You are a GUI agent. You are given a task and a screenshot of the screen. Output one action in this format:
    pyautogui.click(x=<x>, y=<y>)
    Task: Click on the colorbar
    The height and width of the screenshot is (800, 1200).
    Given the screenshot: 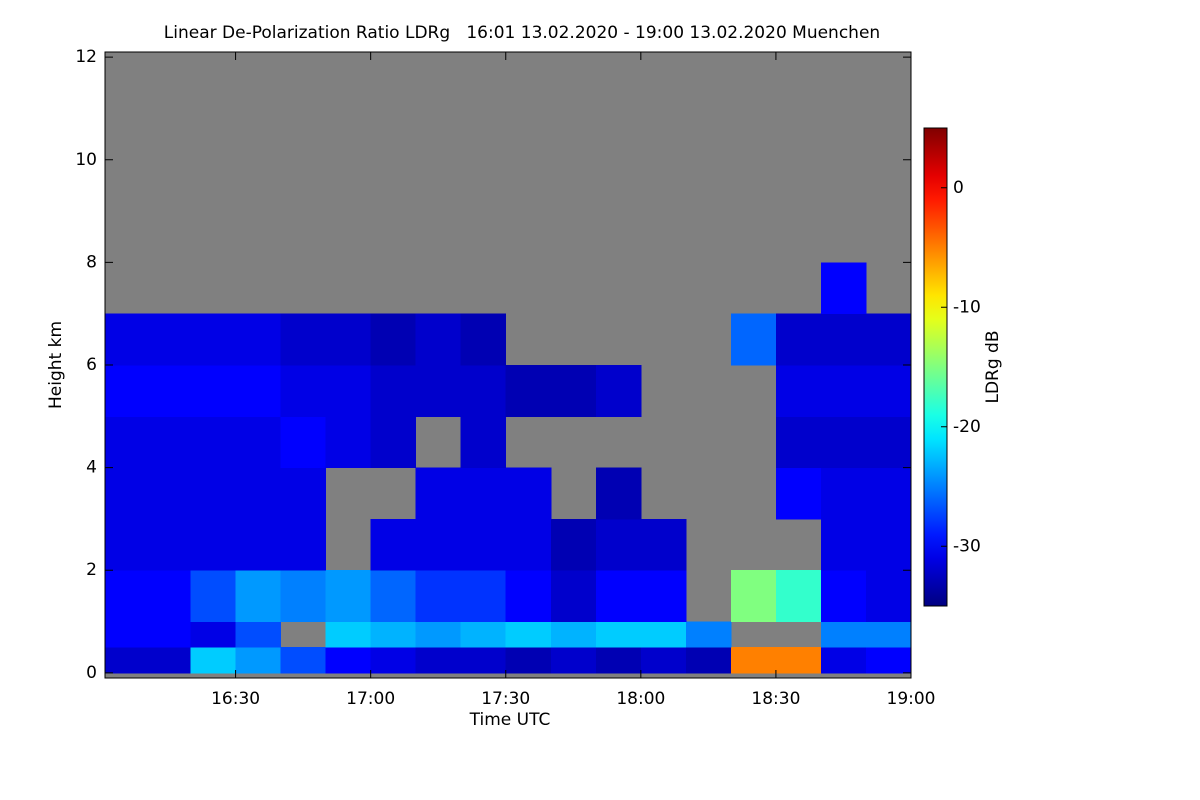 What is the action you would take?
    pyautogui.click(x=935, y=367)
    